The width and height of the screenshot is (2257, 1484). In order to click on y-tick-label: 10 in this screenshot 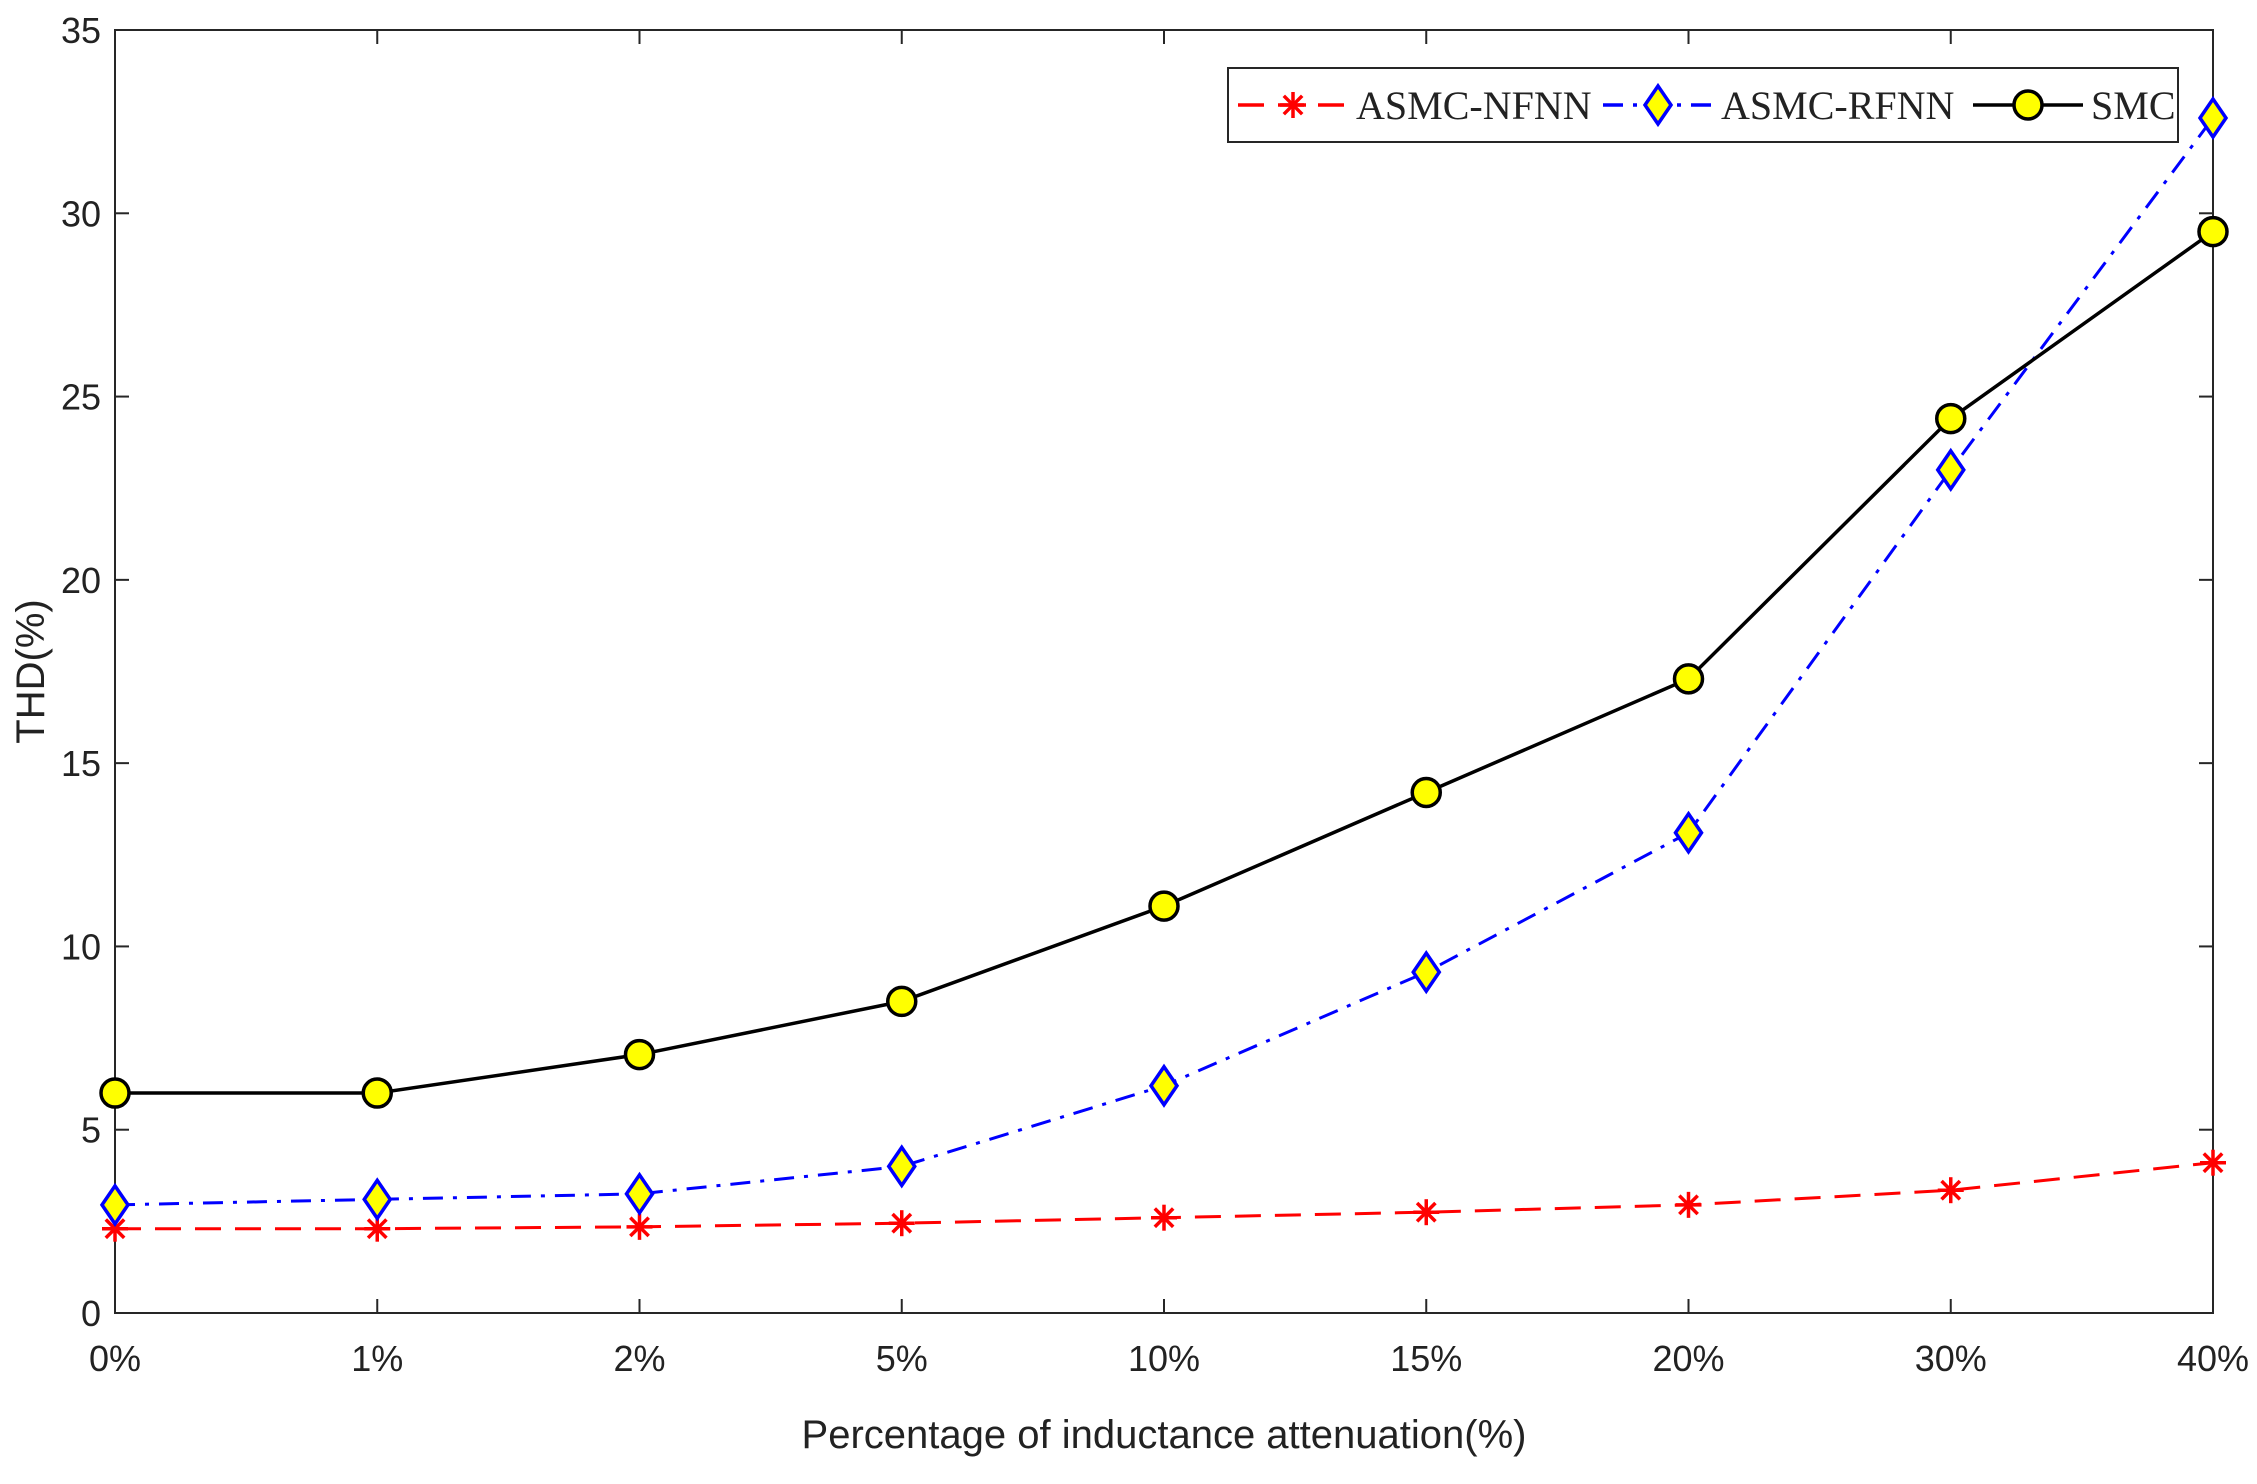, I will do `click(81, 946)`.